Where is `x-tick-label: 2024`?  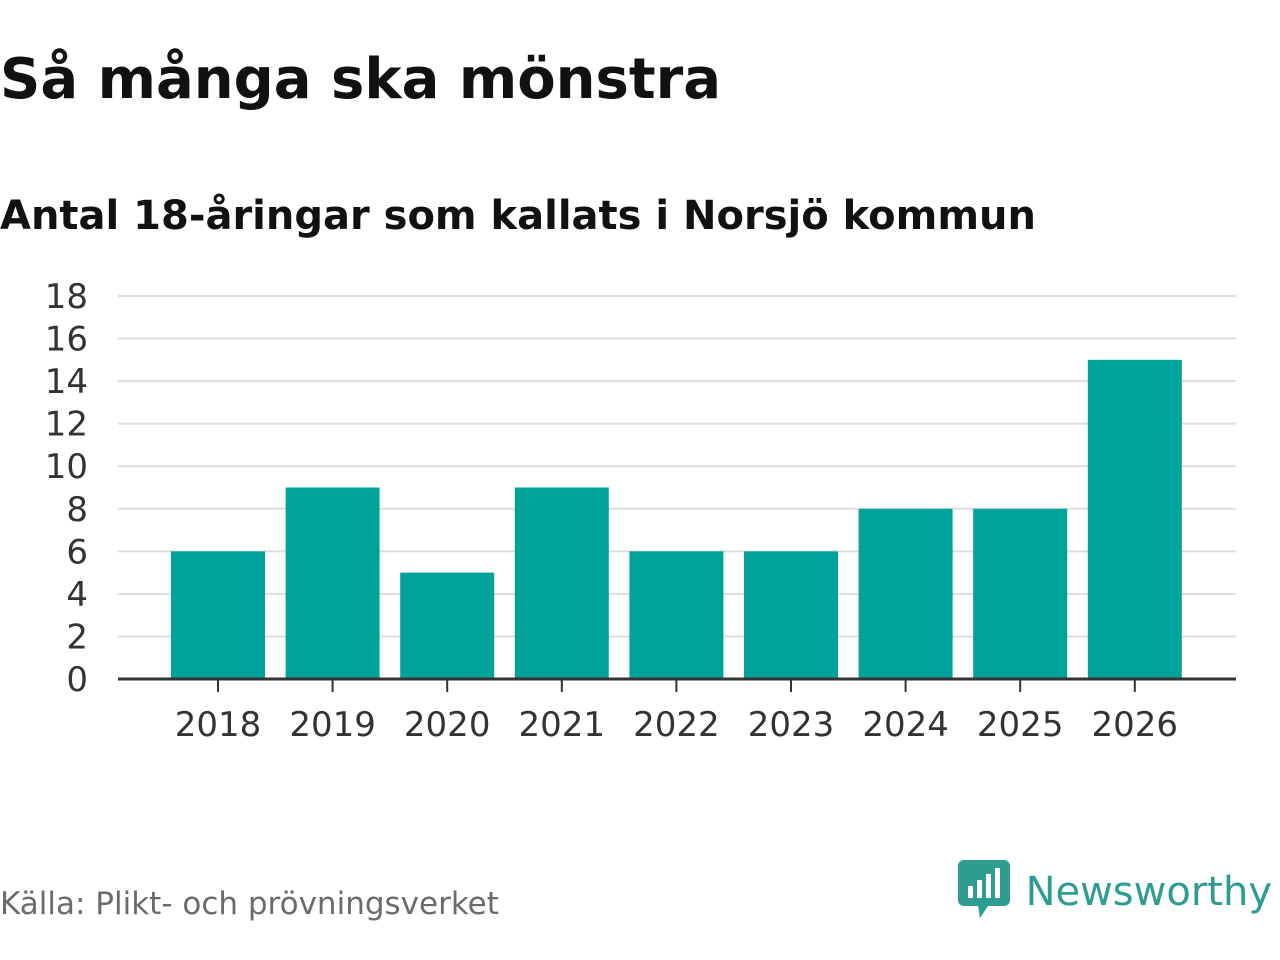 x-tick-label: 2024 is located at coordinates (905, 725).